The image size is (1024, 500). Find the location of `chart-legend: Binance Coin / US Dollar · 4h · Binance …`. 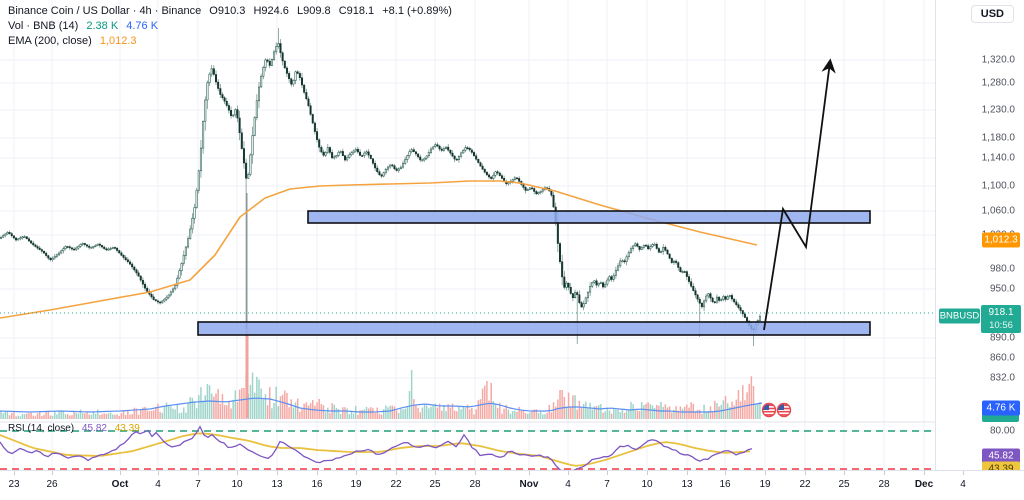

chart-legend: Binance Coin / US Dollar · 4h · Binance … is located at coordinates (232, 26).